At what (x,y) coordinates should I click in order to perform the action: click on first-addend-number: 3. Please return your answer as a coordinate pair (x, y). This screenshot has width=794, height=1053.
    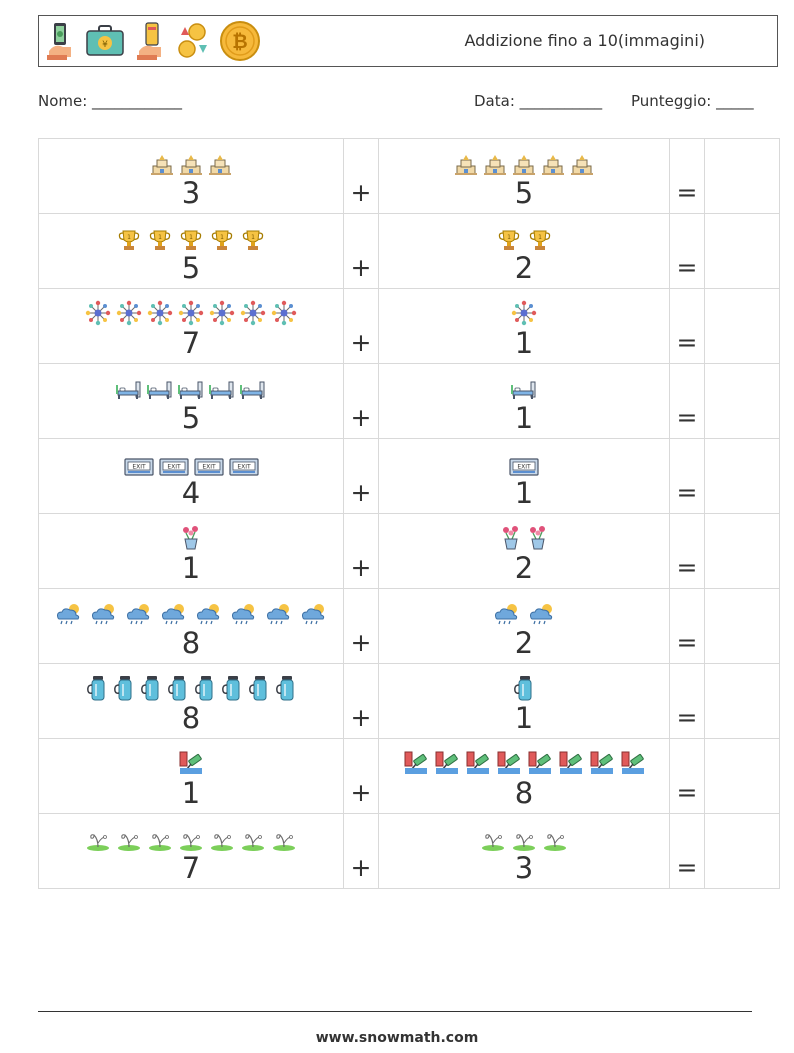
    Looking at the image, I should click on (191, 193).